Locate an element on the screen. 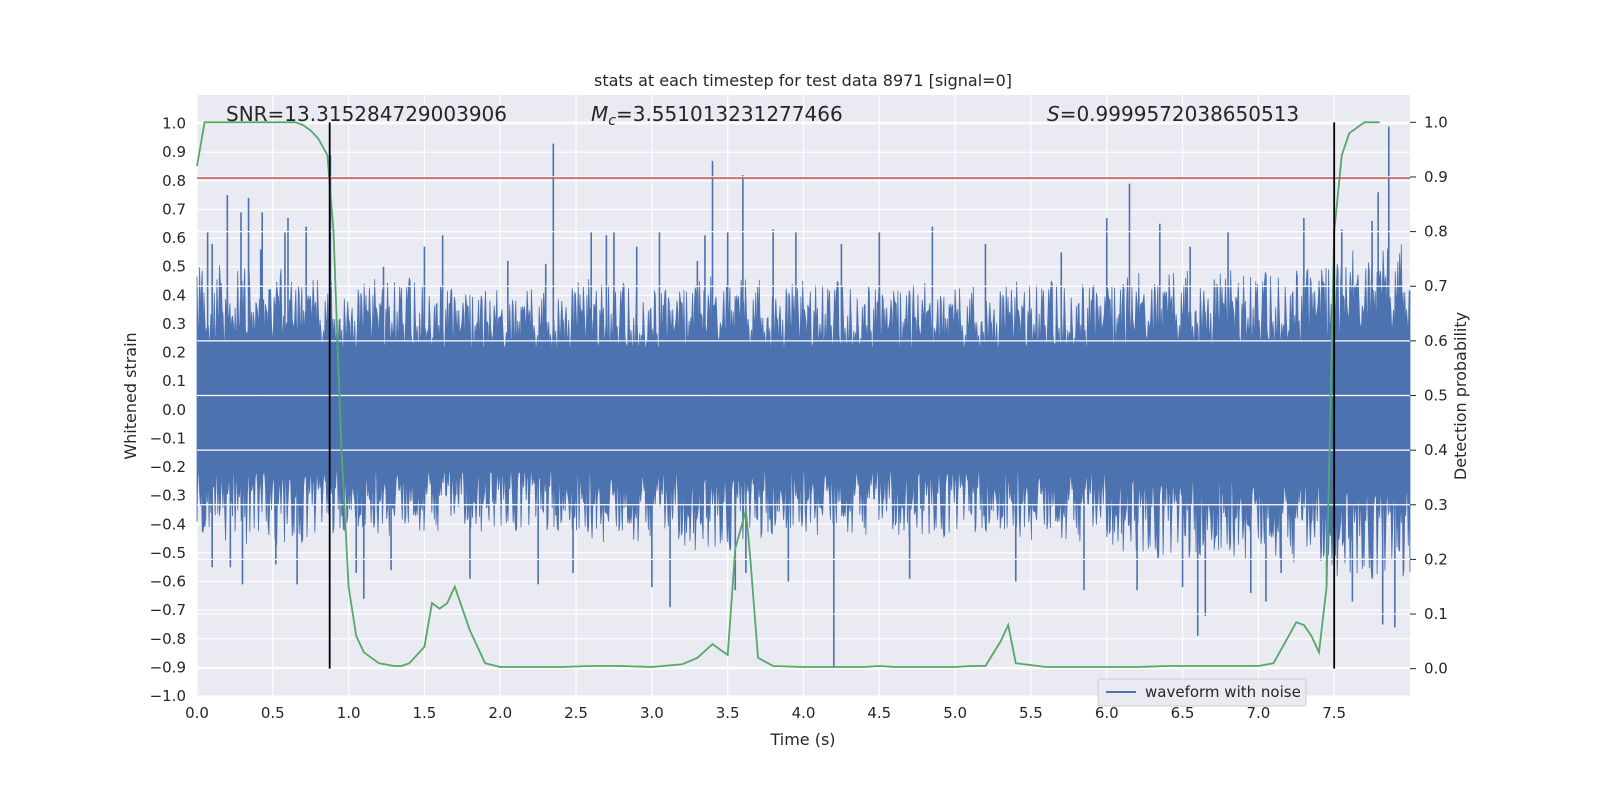  x-tick-label: 7.0 is located at coordinates (1258, 713).